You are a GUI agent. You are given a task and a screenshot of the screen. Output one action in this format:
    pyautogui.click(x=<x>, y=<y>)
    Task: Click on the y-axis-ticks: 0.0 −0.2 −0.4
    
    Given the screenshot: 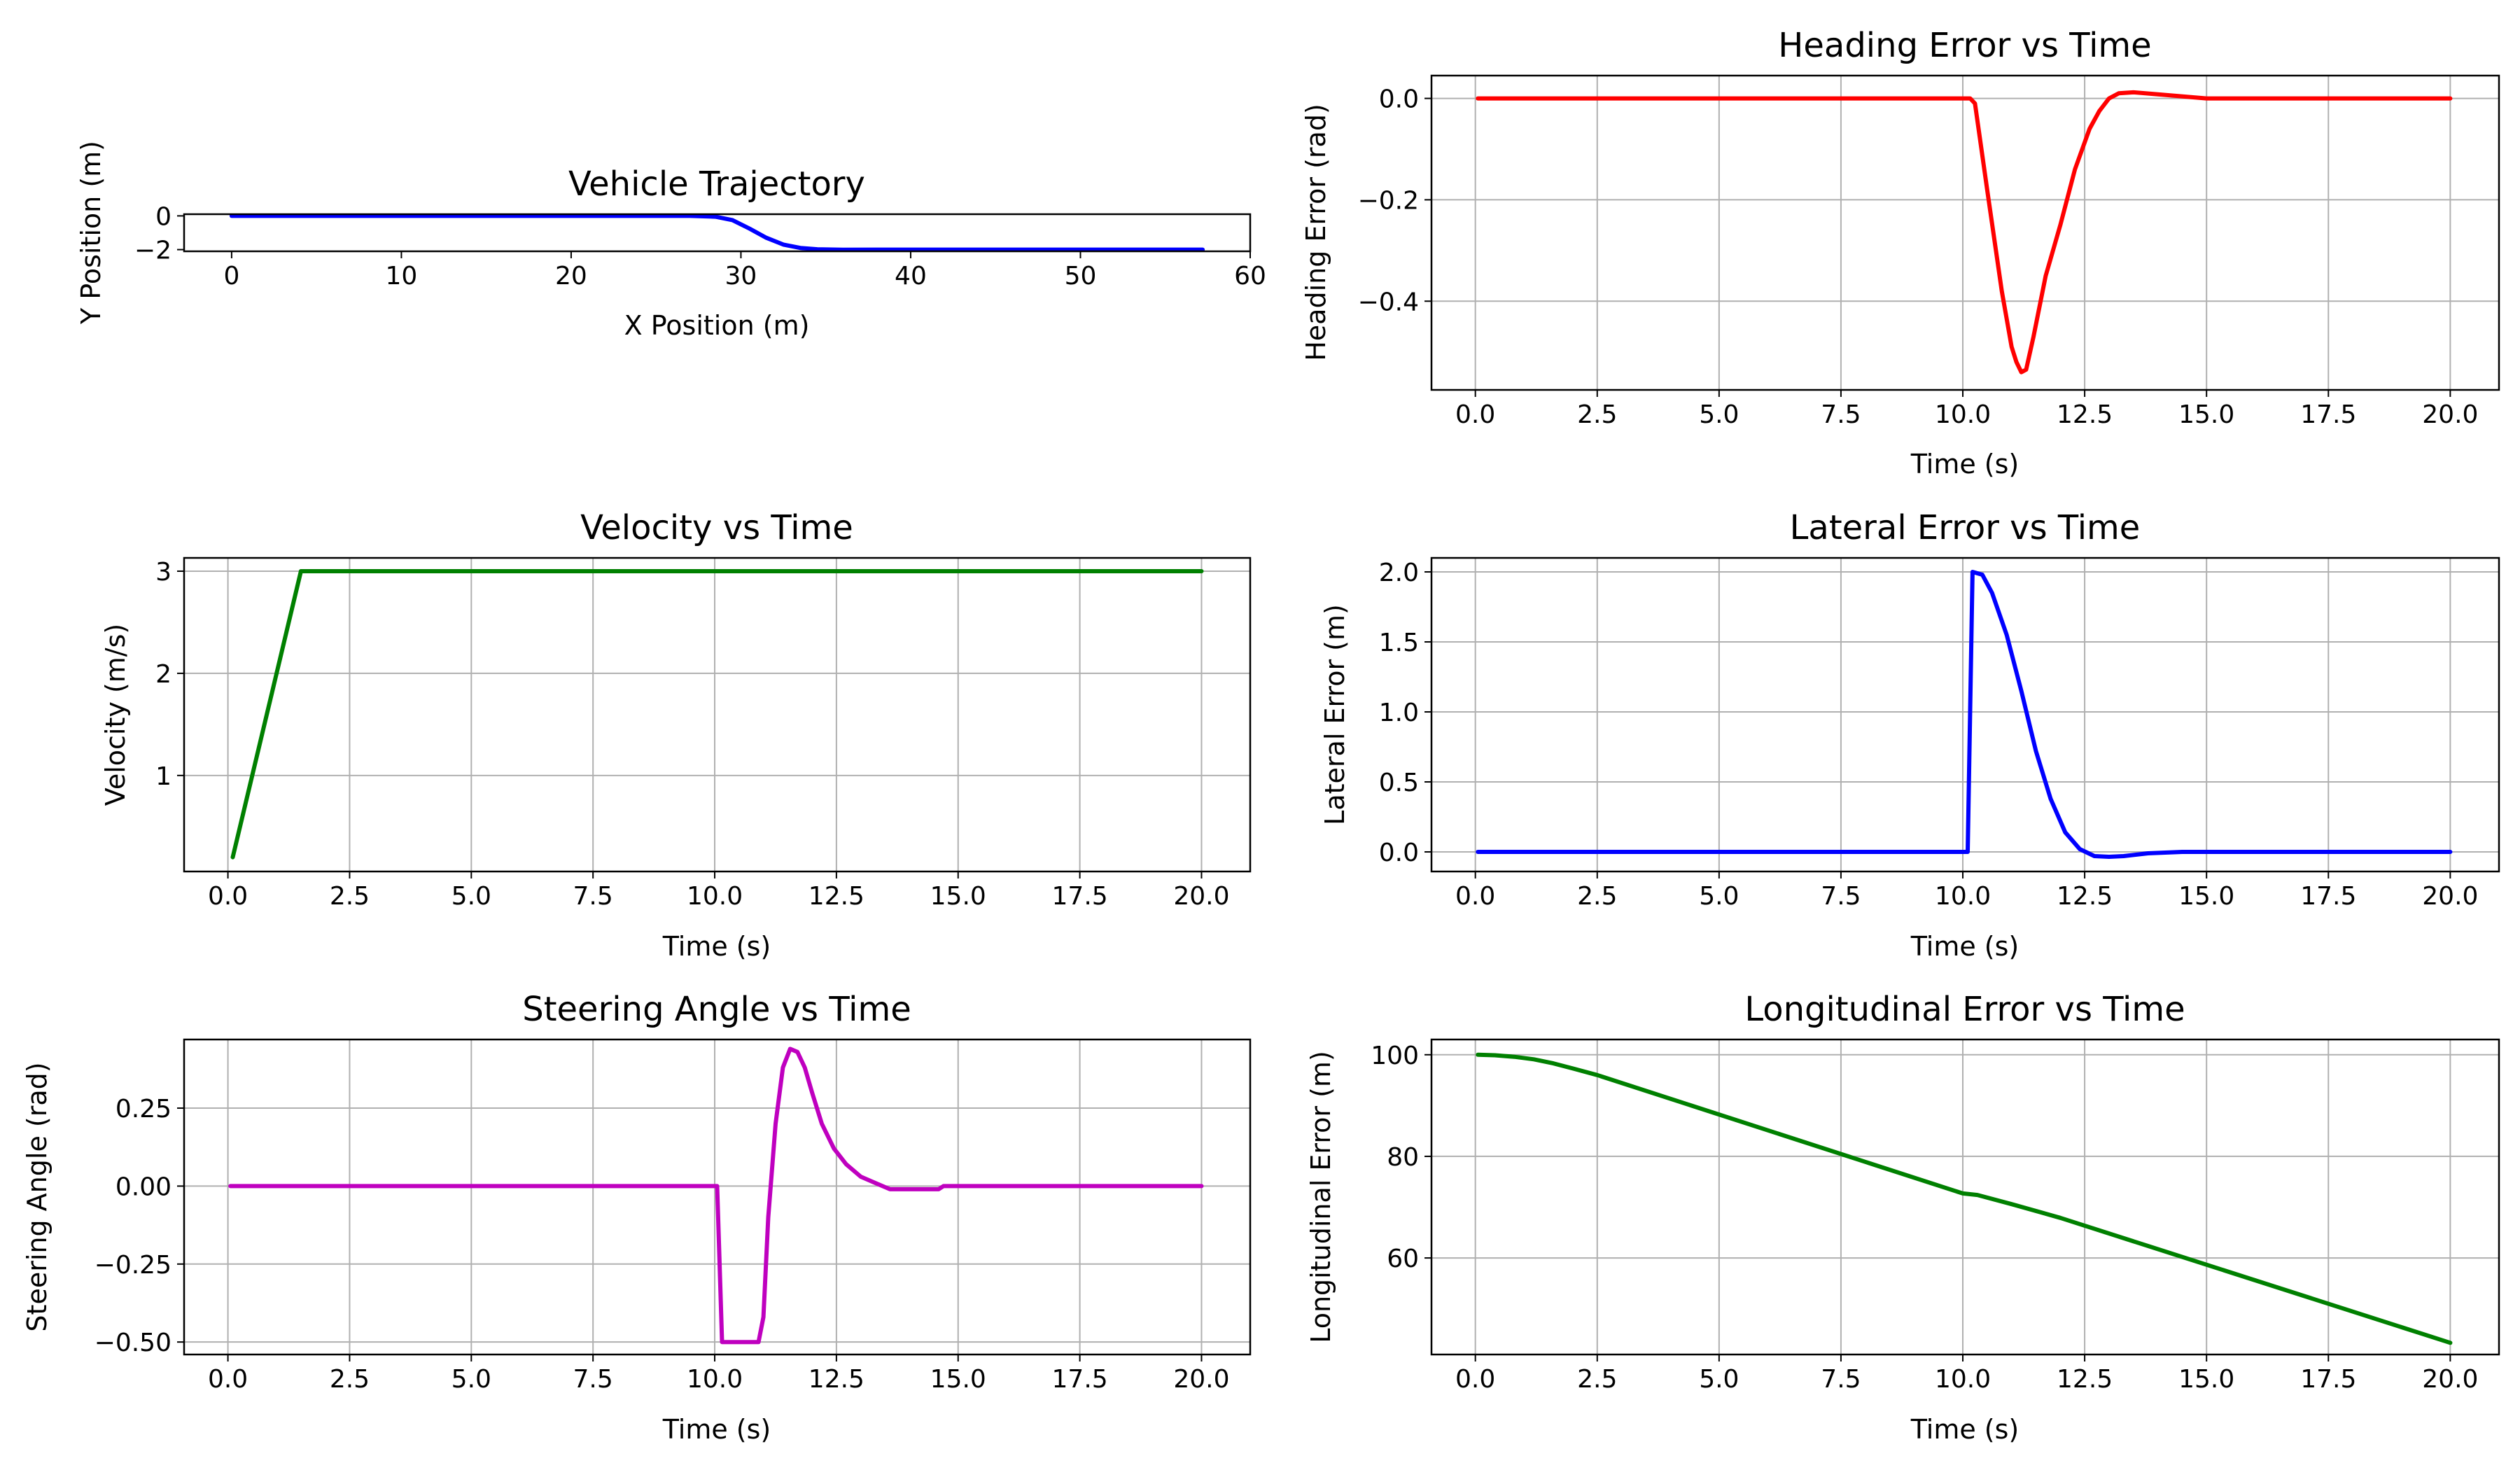 What is the action you would take?
    pyautogui.click(x=1395, y=200)
    